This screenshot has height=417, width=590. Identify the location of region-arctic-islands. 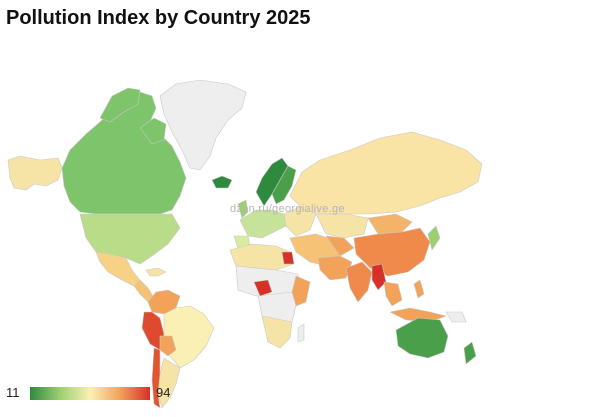
(120, 105).